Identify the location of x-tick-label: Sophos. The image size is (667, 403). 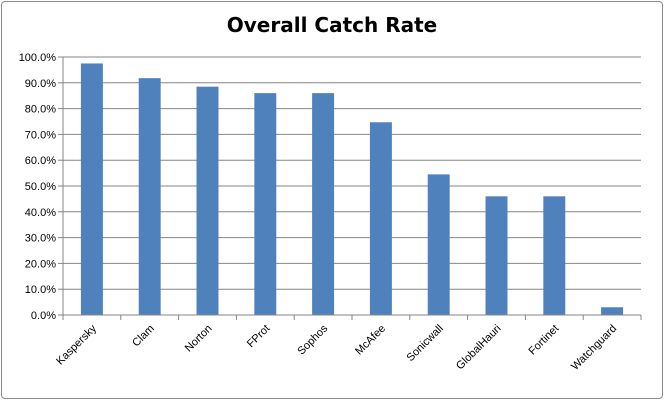
(312, 339).